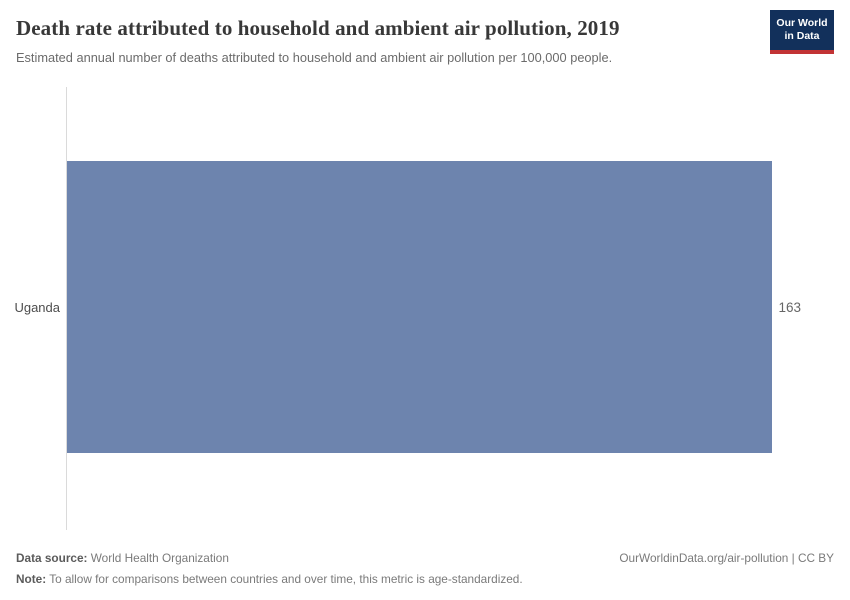 The height and width of the screenshot is (600, 850). Describe the element at coordinates (802, 36) in the screenshot. I see `owid-logo-line2: in Data` at that location.